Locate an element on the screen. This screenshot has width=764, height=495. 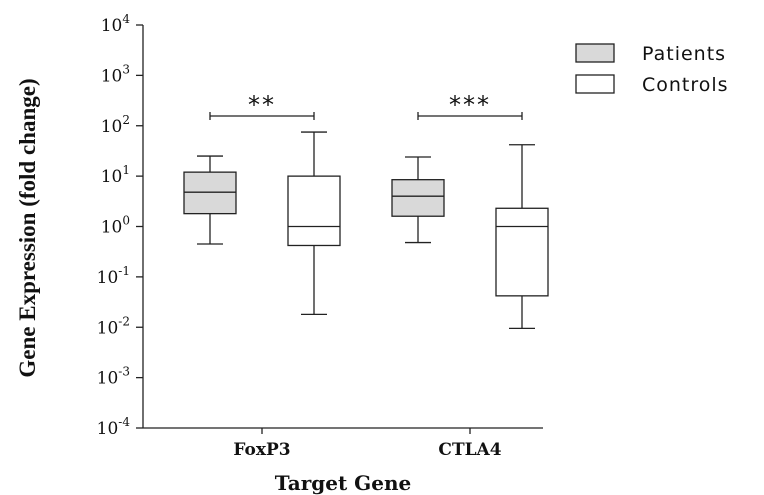
box-patients-ctla4 is located at coordinates (418, 200).